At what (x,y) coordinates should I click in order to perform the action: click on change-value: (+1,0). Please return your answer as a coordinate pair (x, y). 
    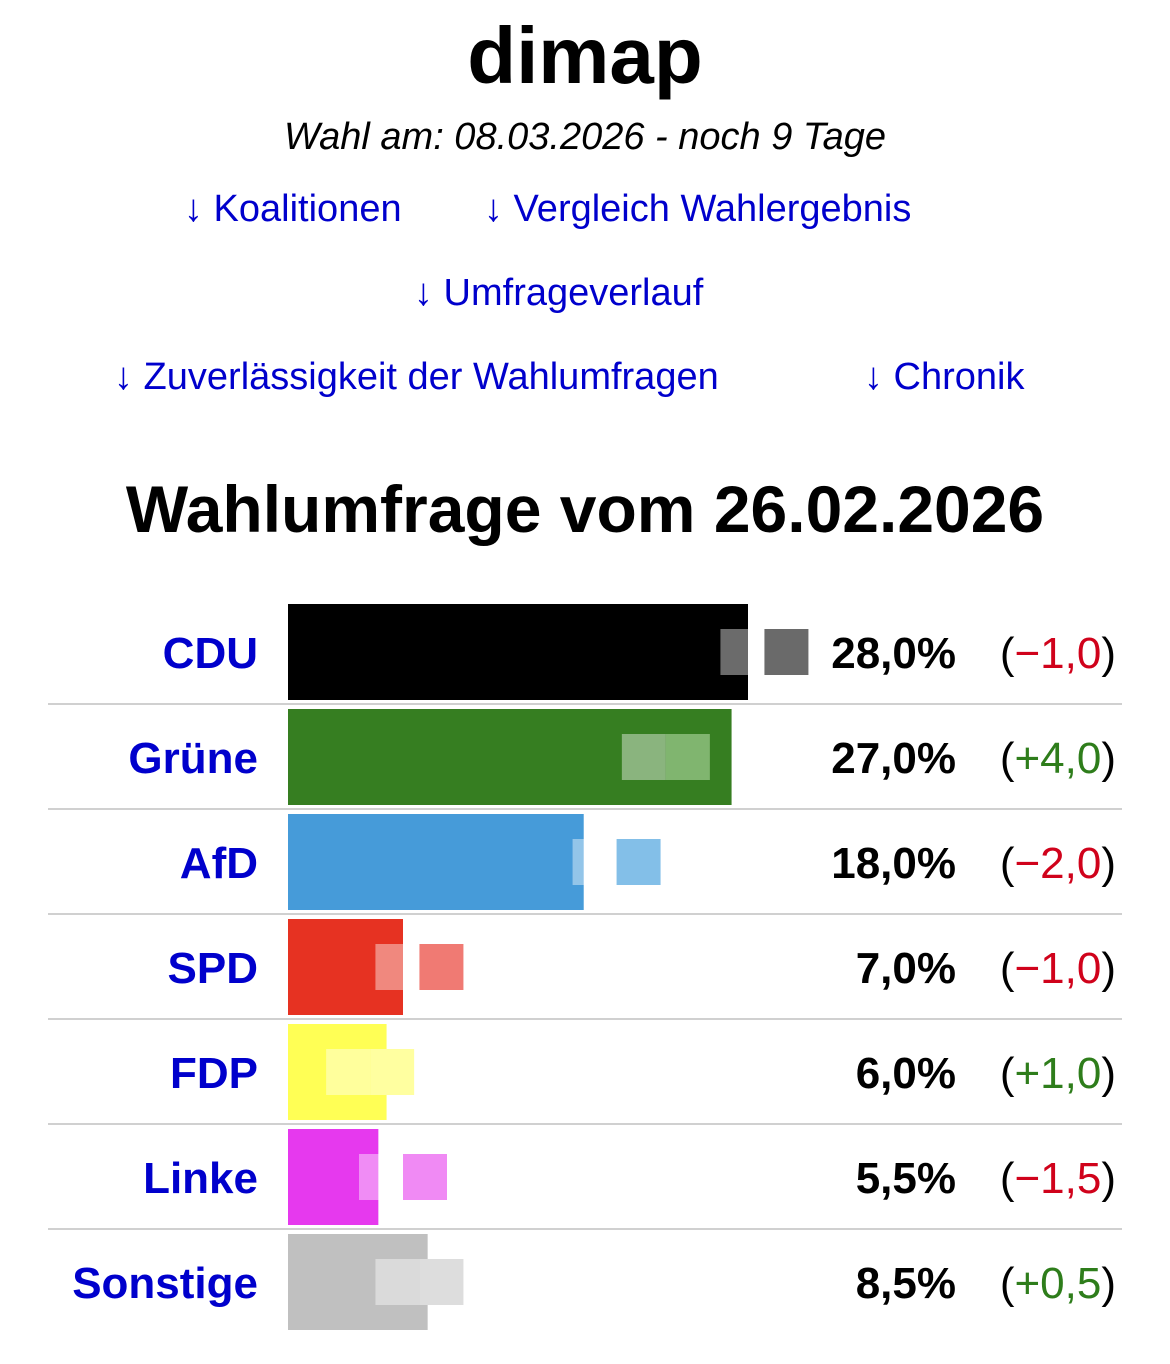
    Looking at the image, I should click on (1058, 1073).